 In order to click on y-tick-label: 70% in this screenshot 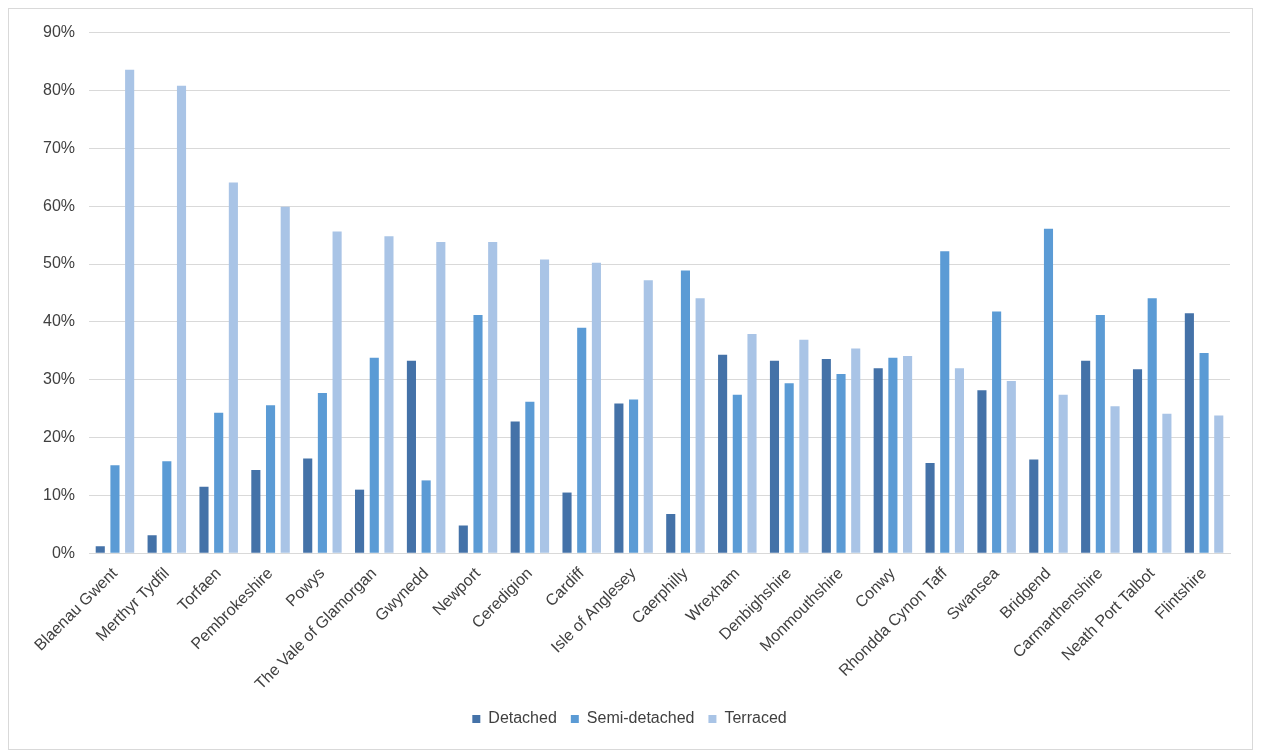, I will do `click(59, 147)`.